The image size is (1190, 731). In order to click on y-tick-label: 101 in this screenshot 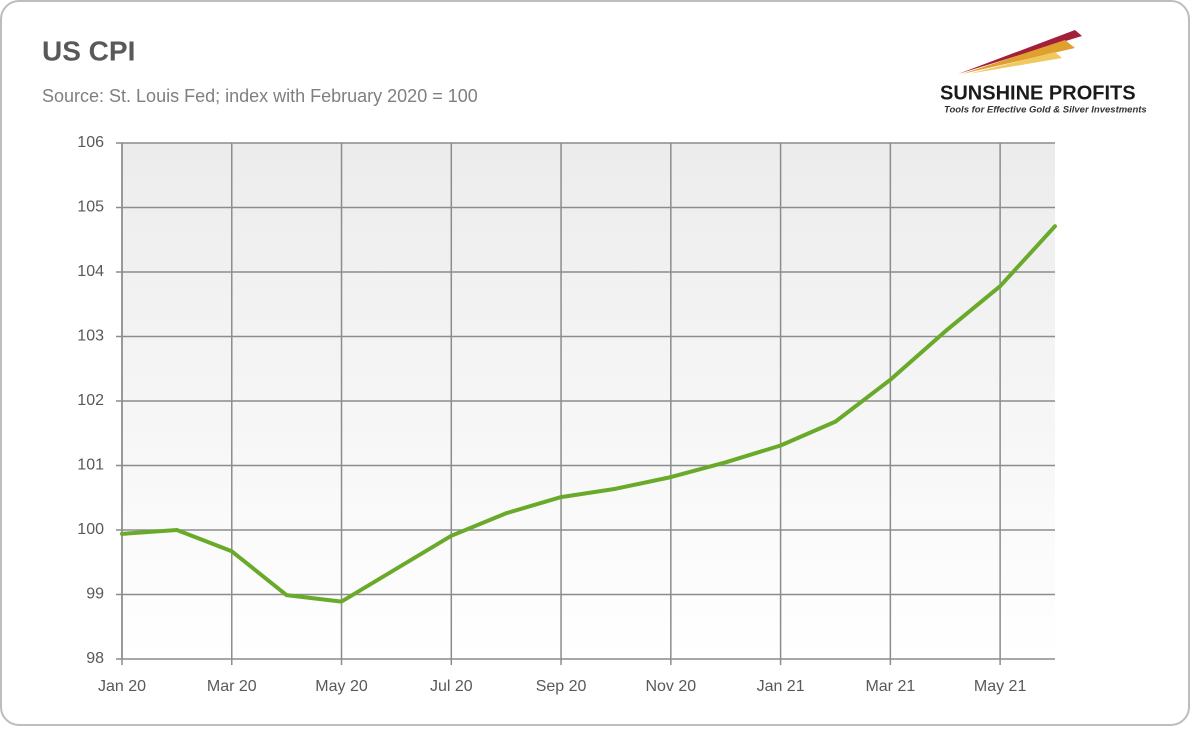, I will do `click(90, 465)`.